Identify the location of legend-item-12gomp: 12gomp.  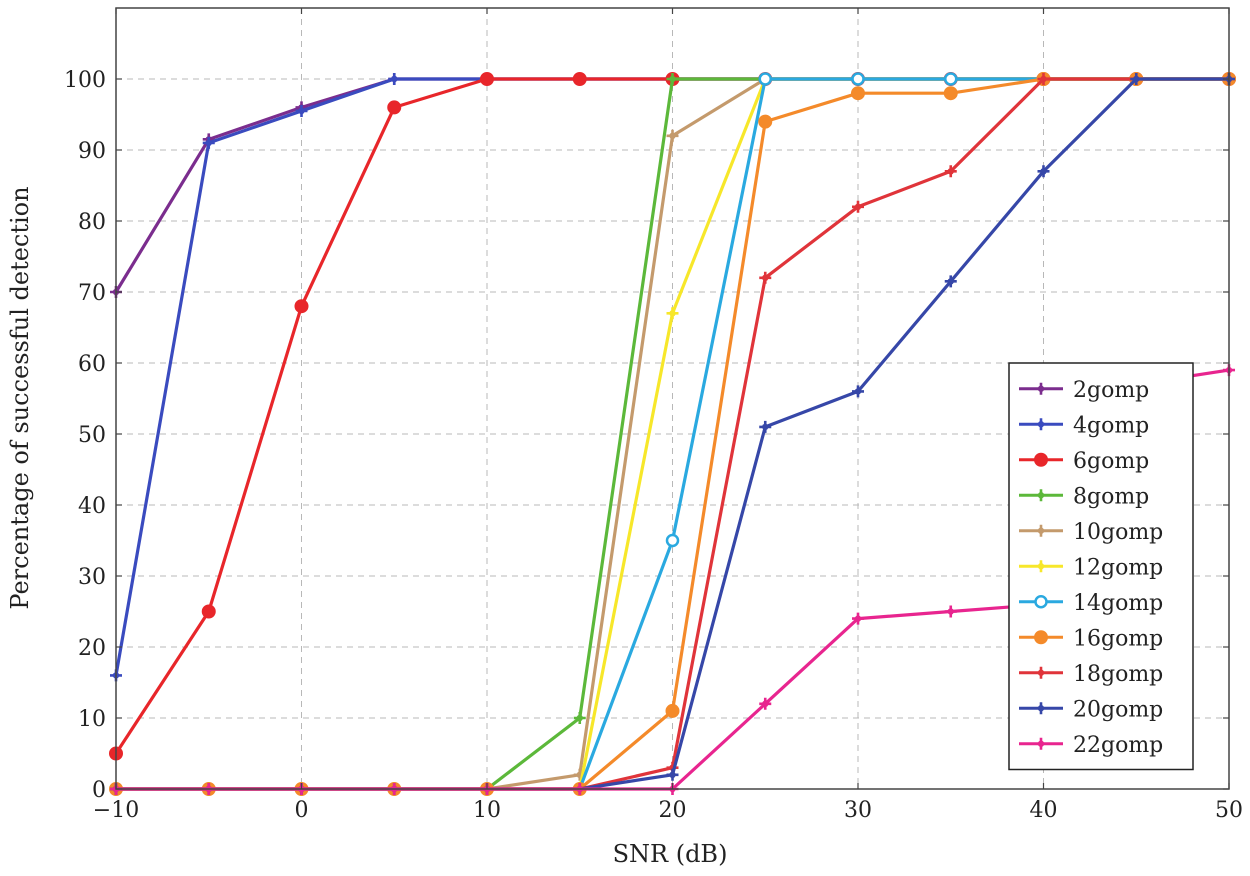
(1091, 567).